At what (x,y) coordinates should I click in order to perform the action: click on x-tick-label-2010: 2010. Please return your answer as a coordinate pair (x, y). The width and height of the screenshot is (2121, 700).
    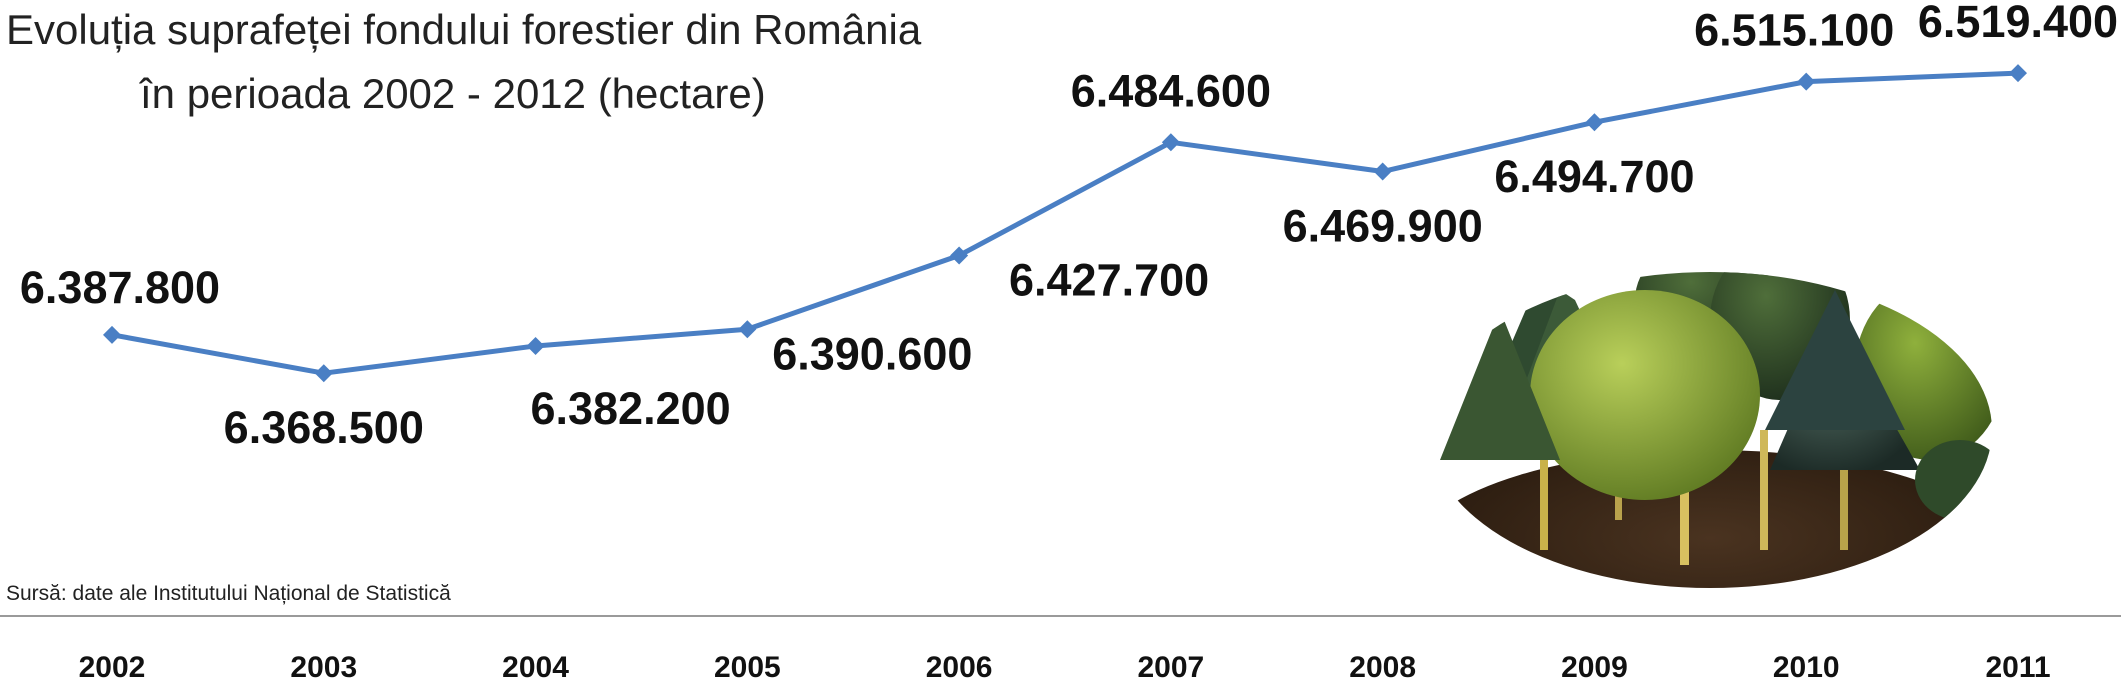
    Looking at the image, I should click on (1806, 667).